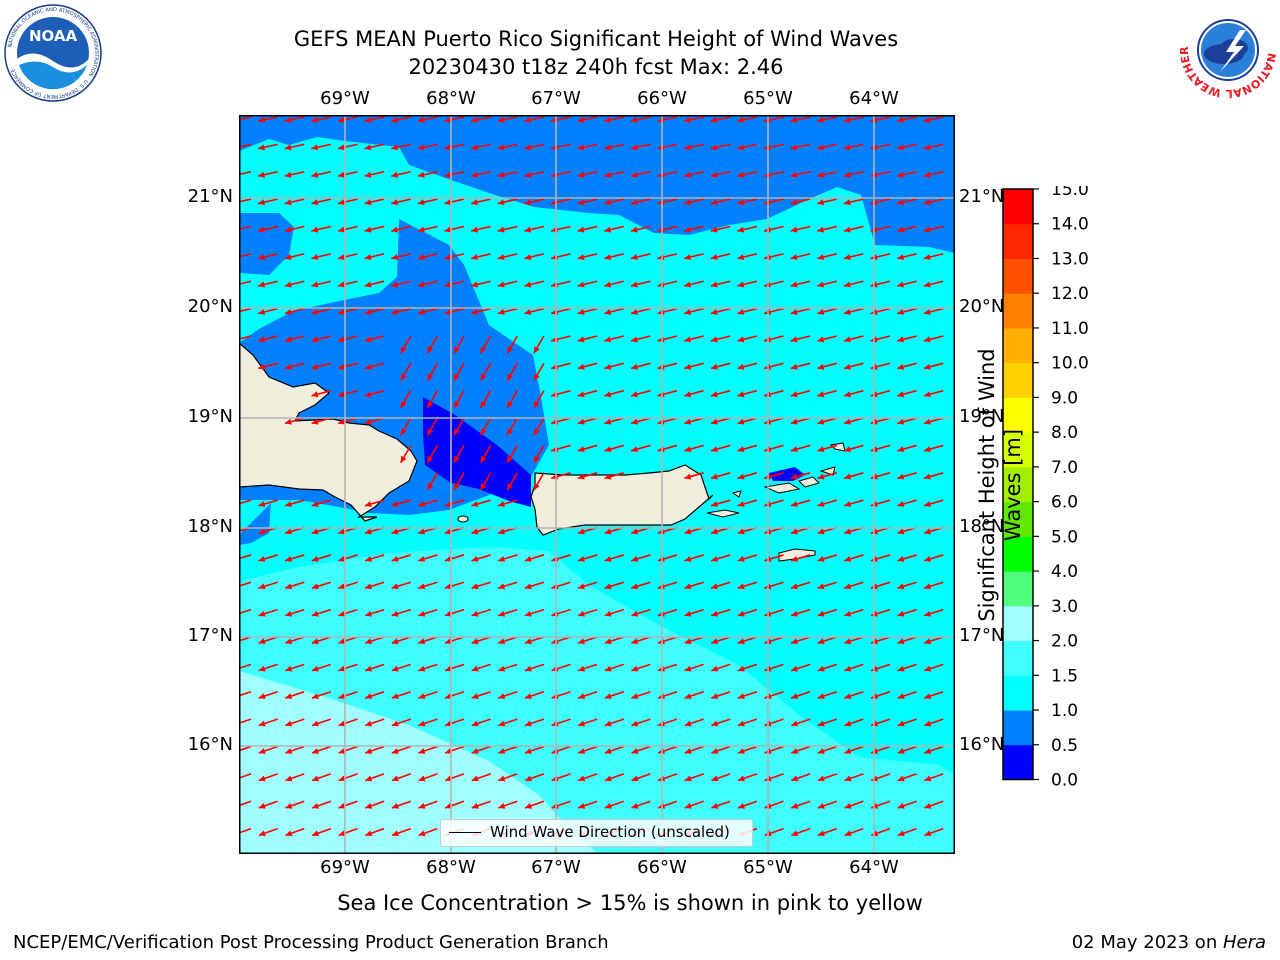 The height and width of the screenshot is (960, 1280). Describe the element at coordinates (1064, 503) in the screenshot. I see `colorbar-tick-label: 6.0` at that location.